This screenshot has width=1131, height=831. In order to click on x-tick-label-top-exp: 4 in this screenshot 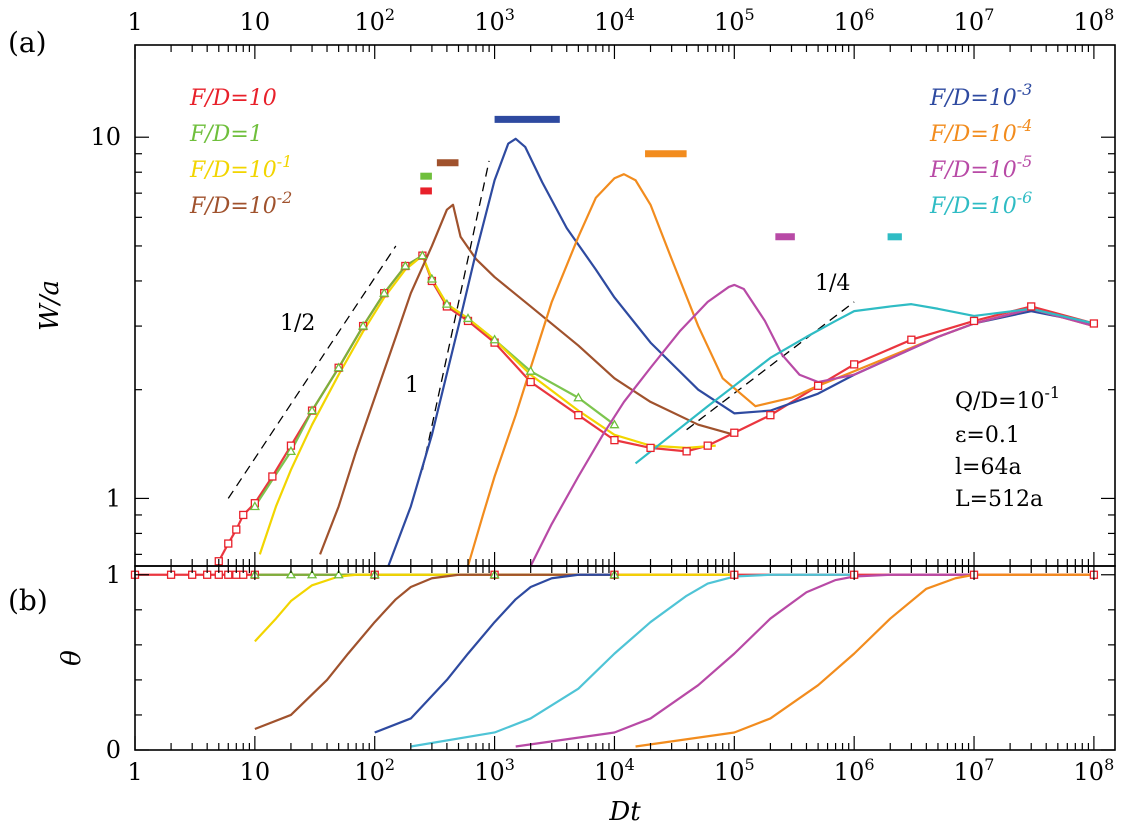, I will do `click(630, 14)`.